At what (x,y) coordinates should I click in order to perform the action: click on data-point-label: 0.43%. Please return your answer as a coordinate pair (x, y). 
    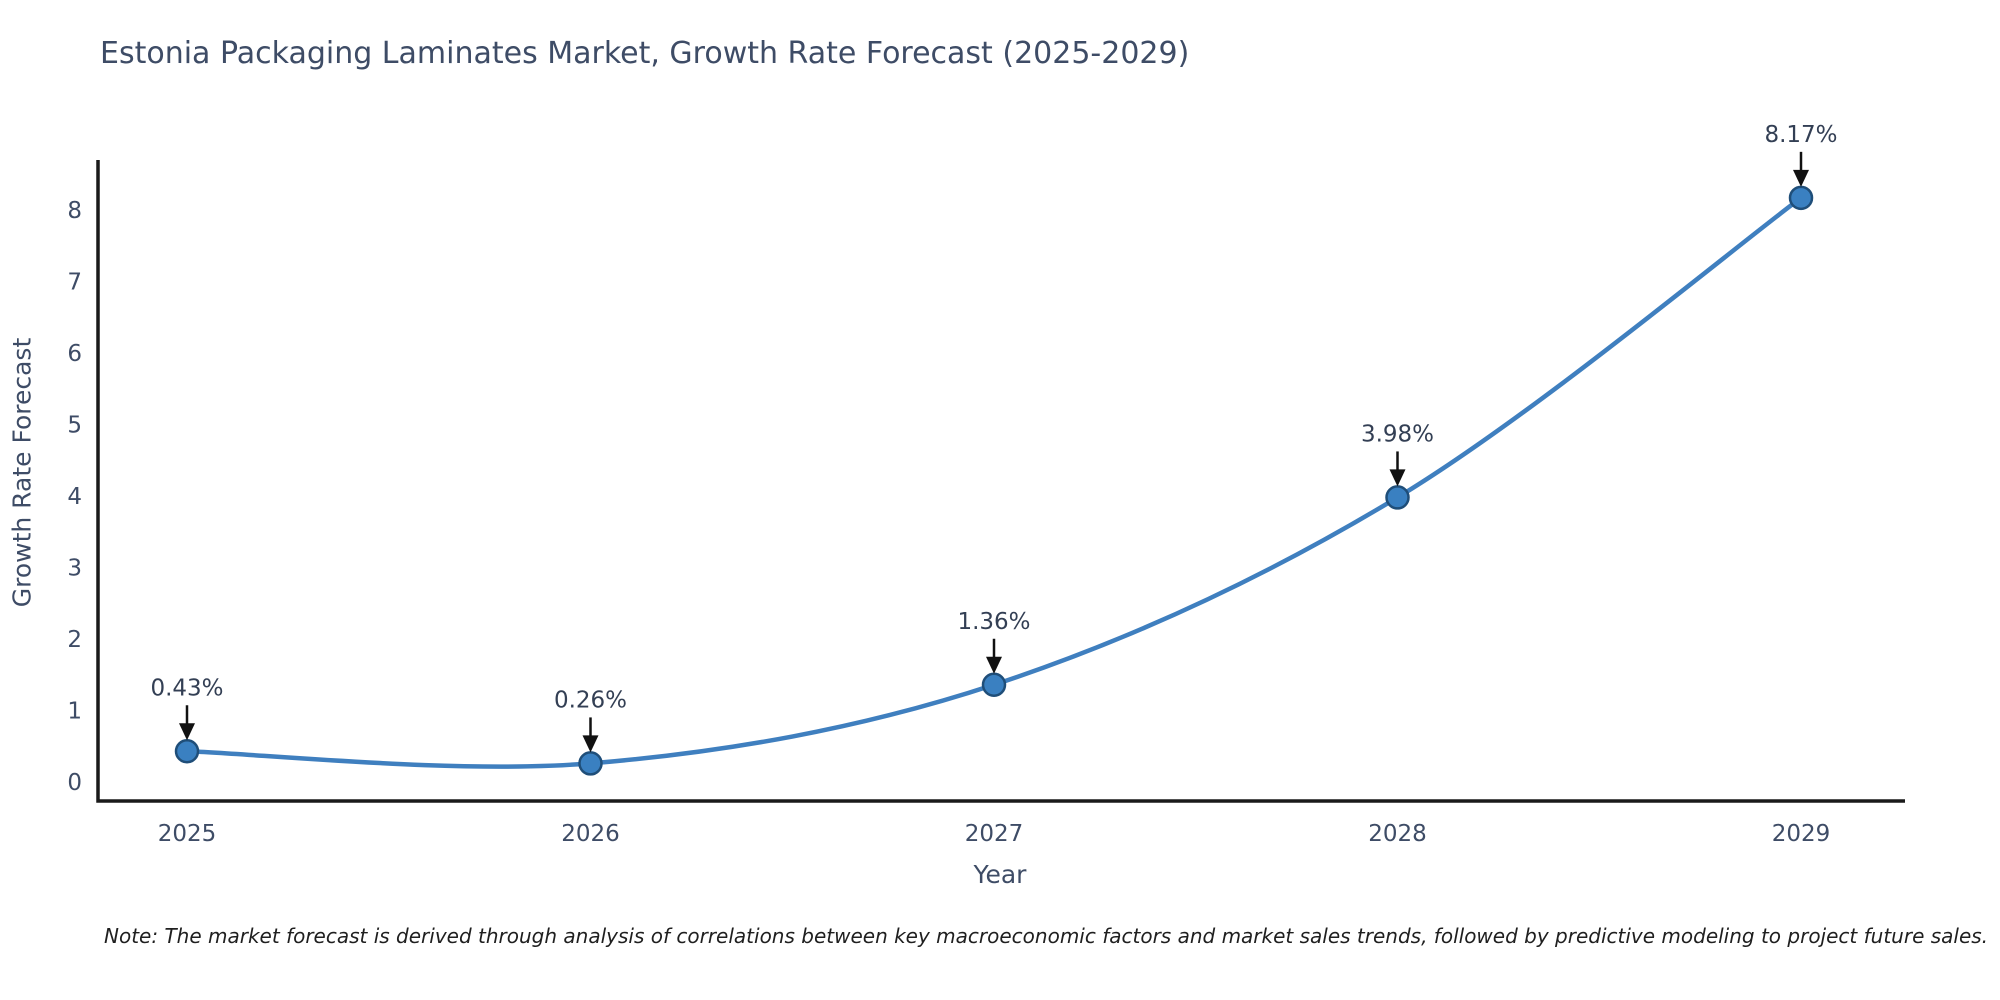
    Looking at the image, I should click on (186, 688).